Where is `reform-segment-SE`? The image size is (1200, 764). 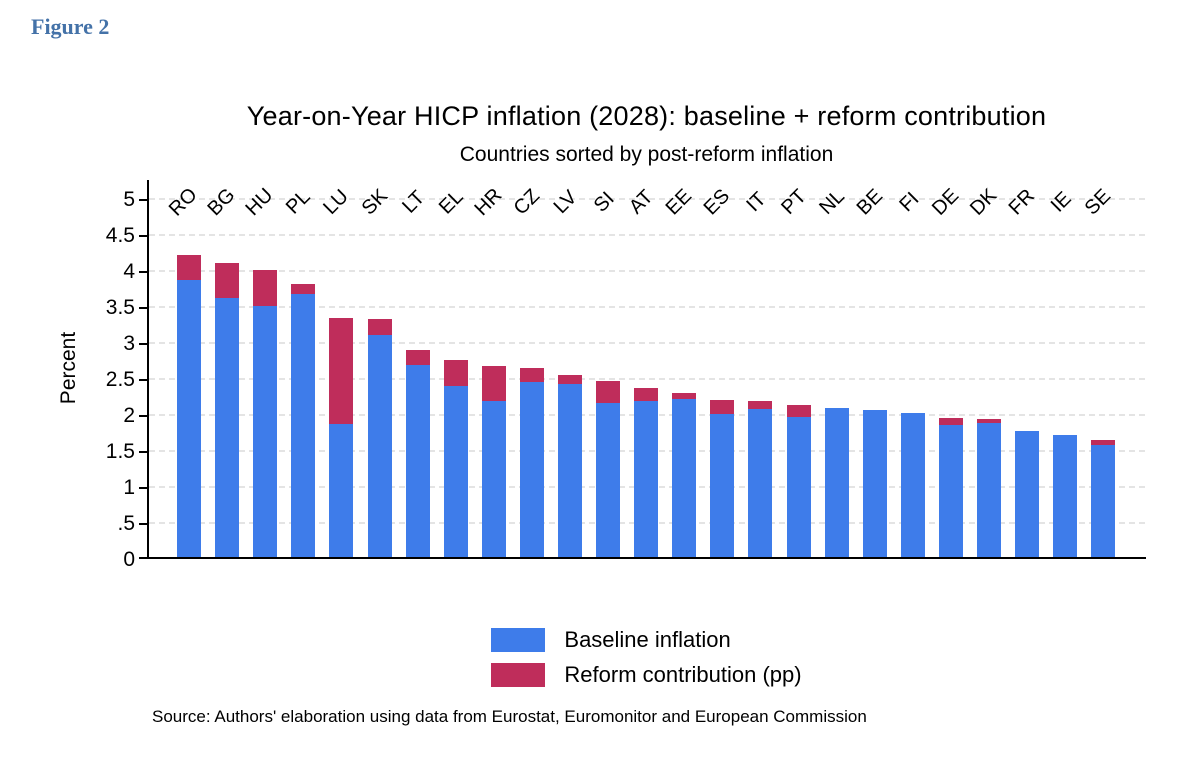 reform-segment-SE is located at coordinates (1103, 442).